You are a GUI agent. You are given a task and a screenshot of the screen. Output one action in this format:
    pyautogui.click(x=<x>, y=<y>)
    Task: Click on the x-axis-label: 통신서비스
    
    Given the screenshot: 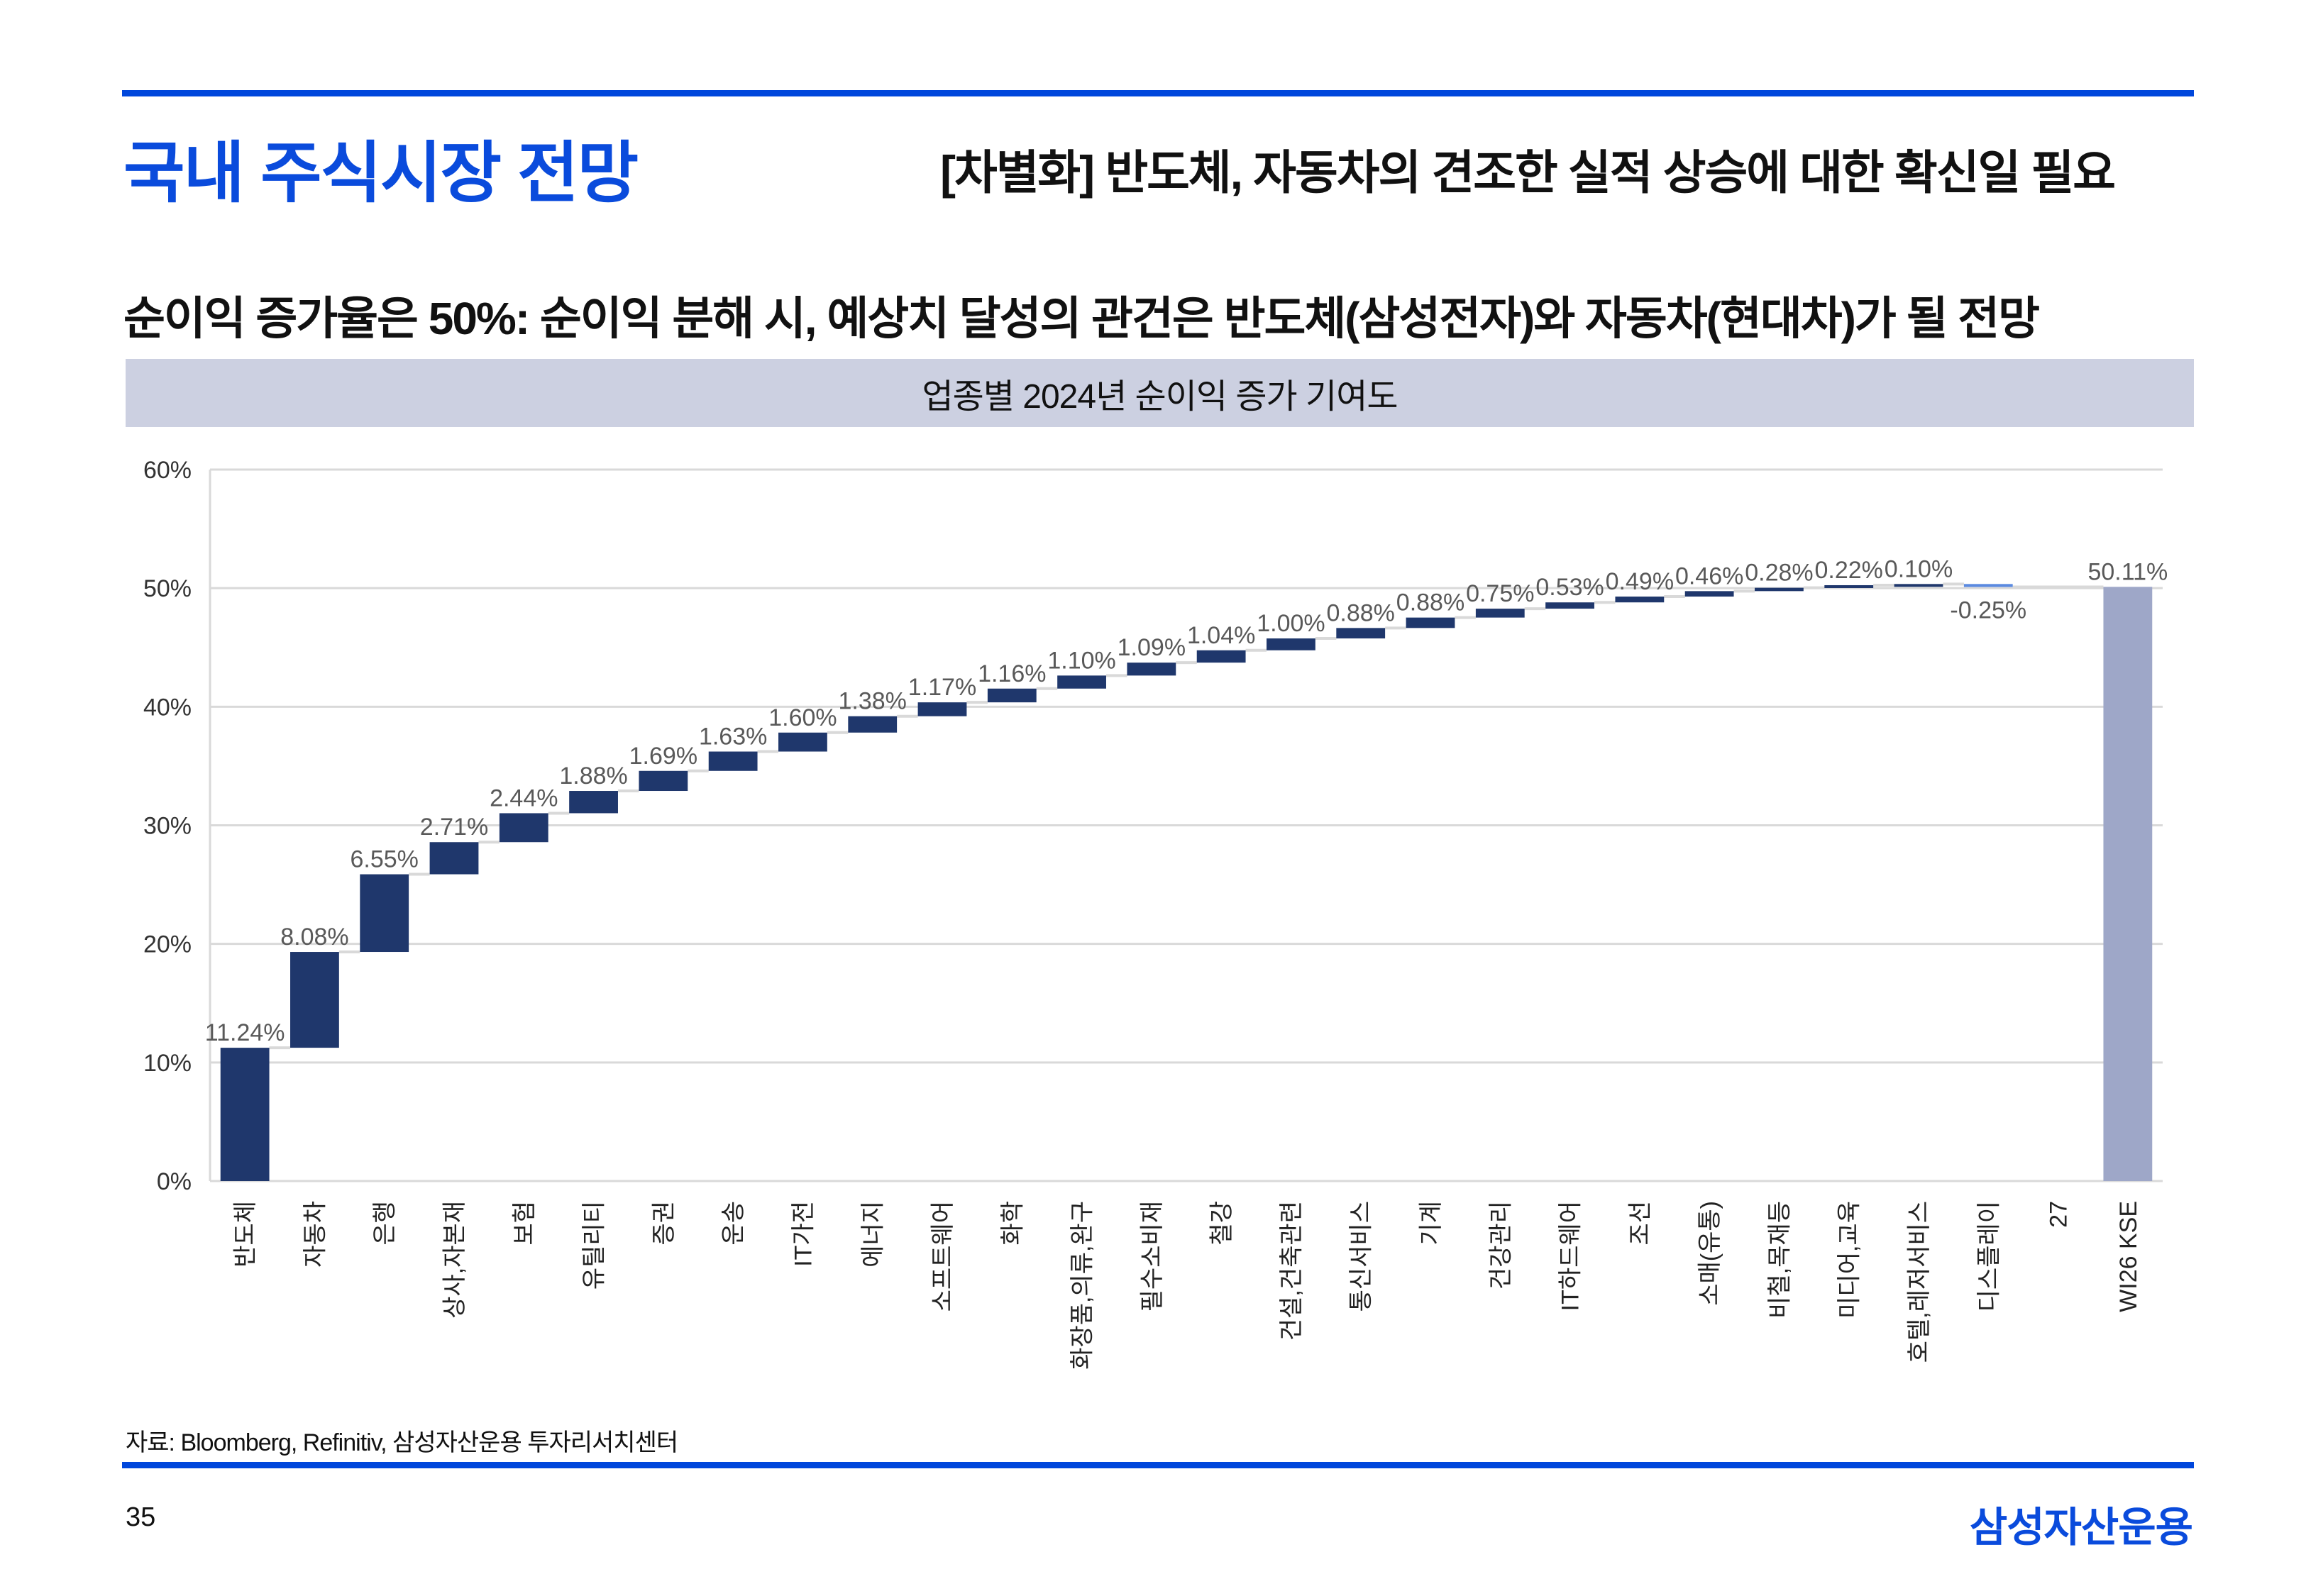 What is the action you would take?
    pyautogui.click(x=1361, y=1256)
    